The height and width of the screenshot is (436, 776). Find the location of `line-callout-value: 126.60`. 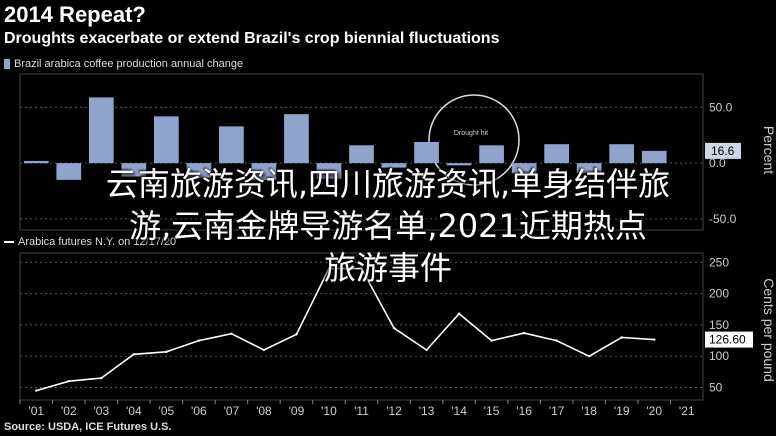

line-callout-value: 126.60 is located at coordinates (727, 340).